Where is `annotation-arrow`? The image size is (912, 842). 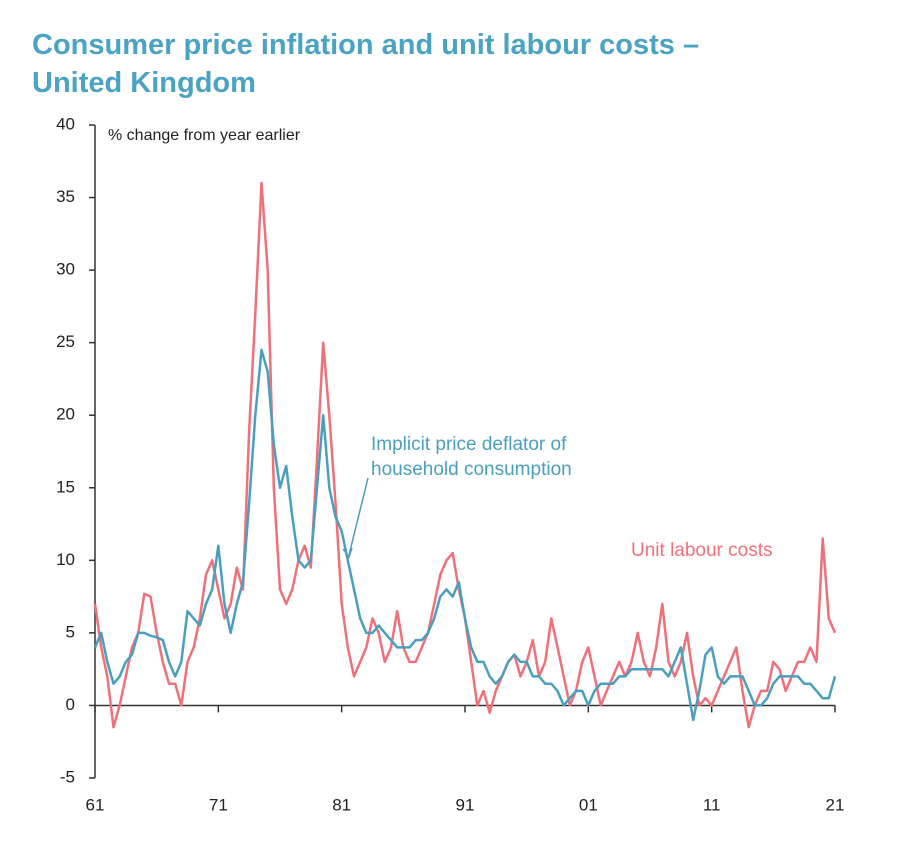
annotation-arrow is located at coordinates (358, 516).